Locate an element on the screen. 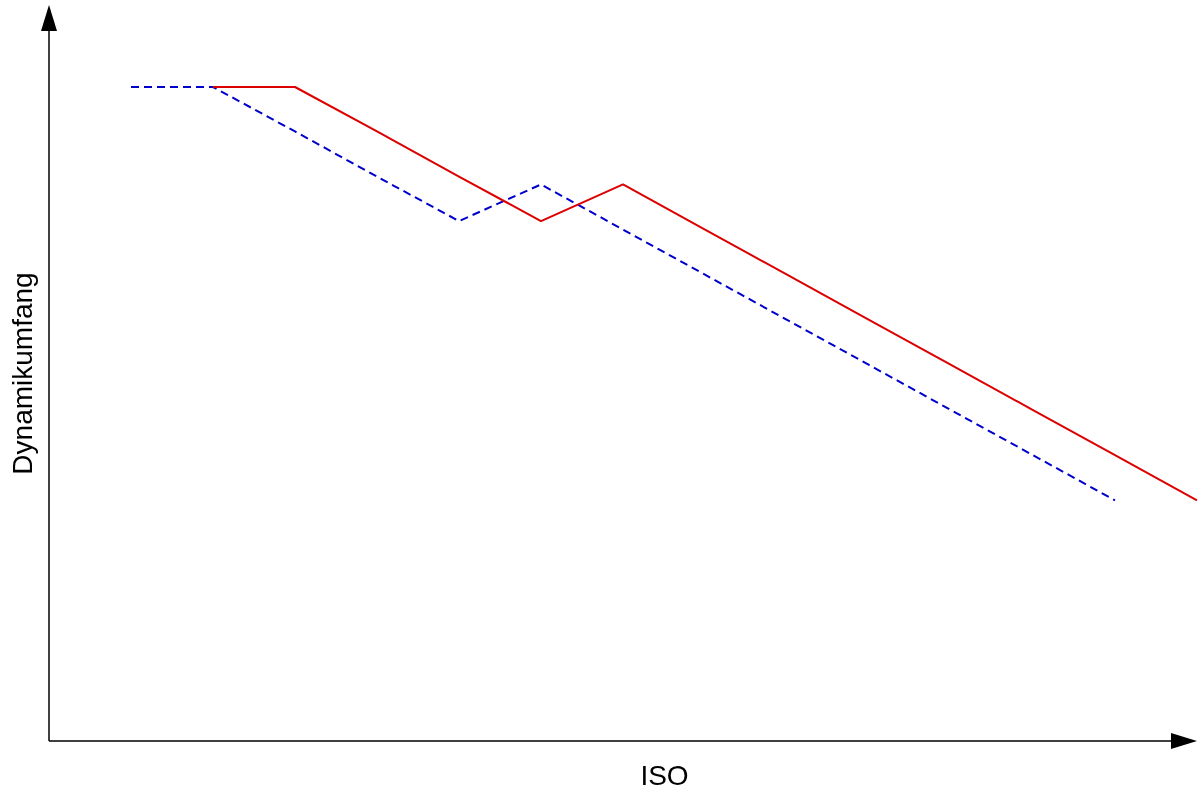  x-axis-title: ISO is located at coordinates (664, 774).